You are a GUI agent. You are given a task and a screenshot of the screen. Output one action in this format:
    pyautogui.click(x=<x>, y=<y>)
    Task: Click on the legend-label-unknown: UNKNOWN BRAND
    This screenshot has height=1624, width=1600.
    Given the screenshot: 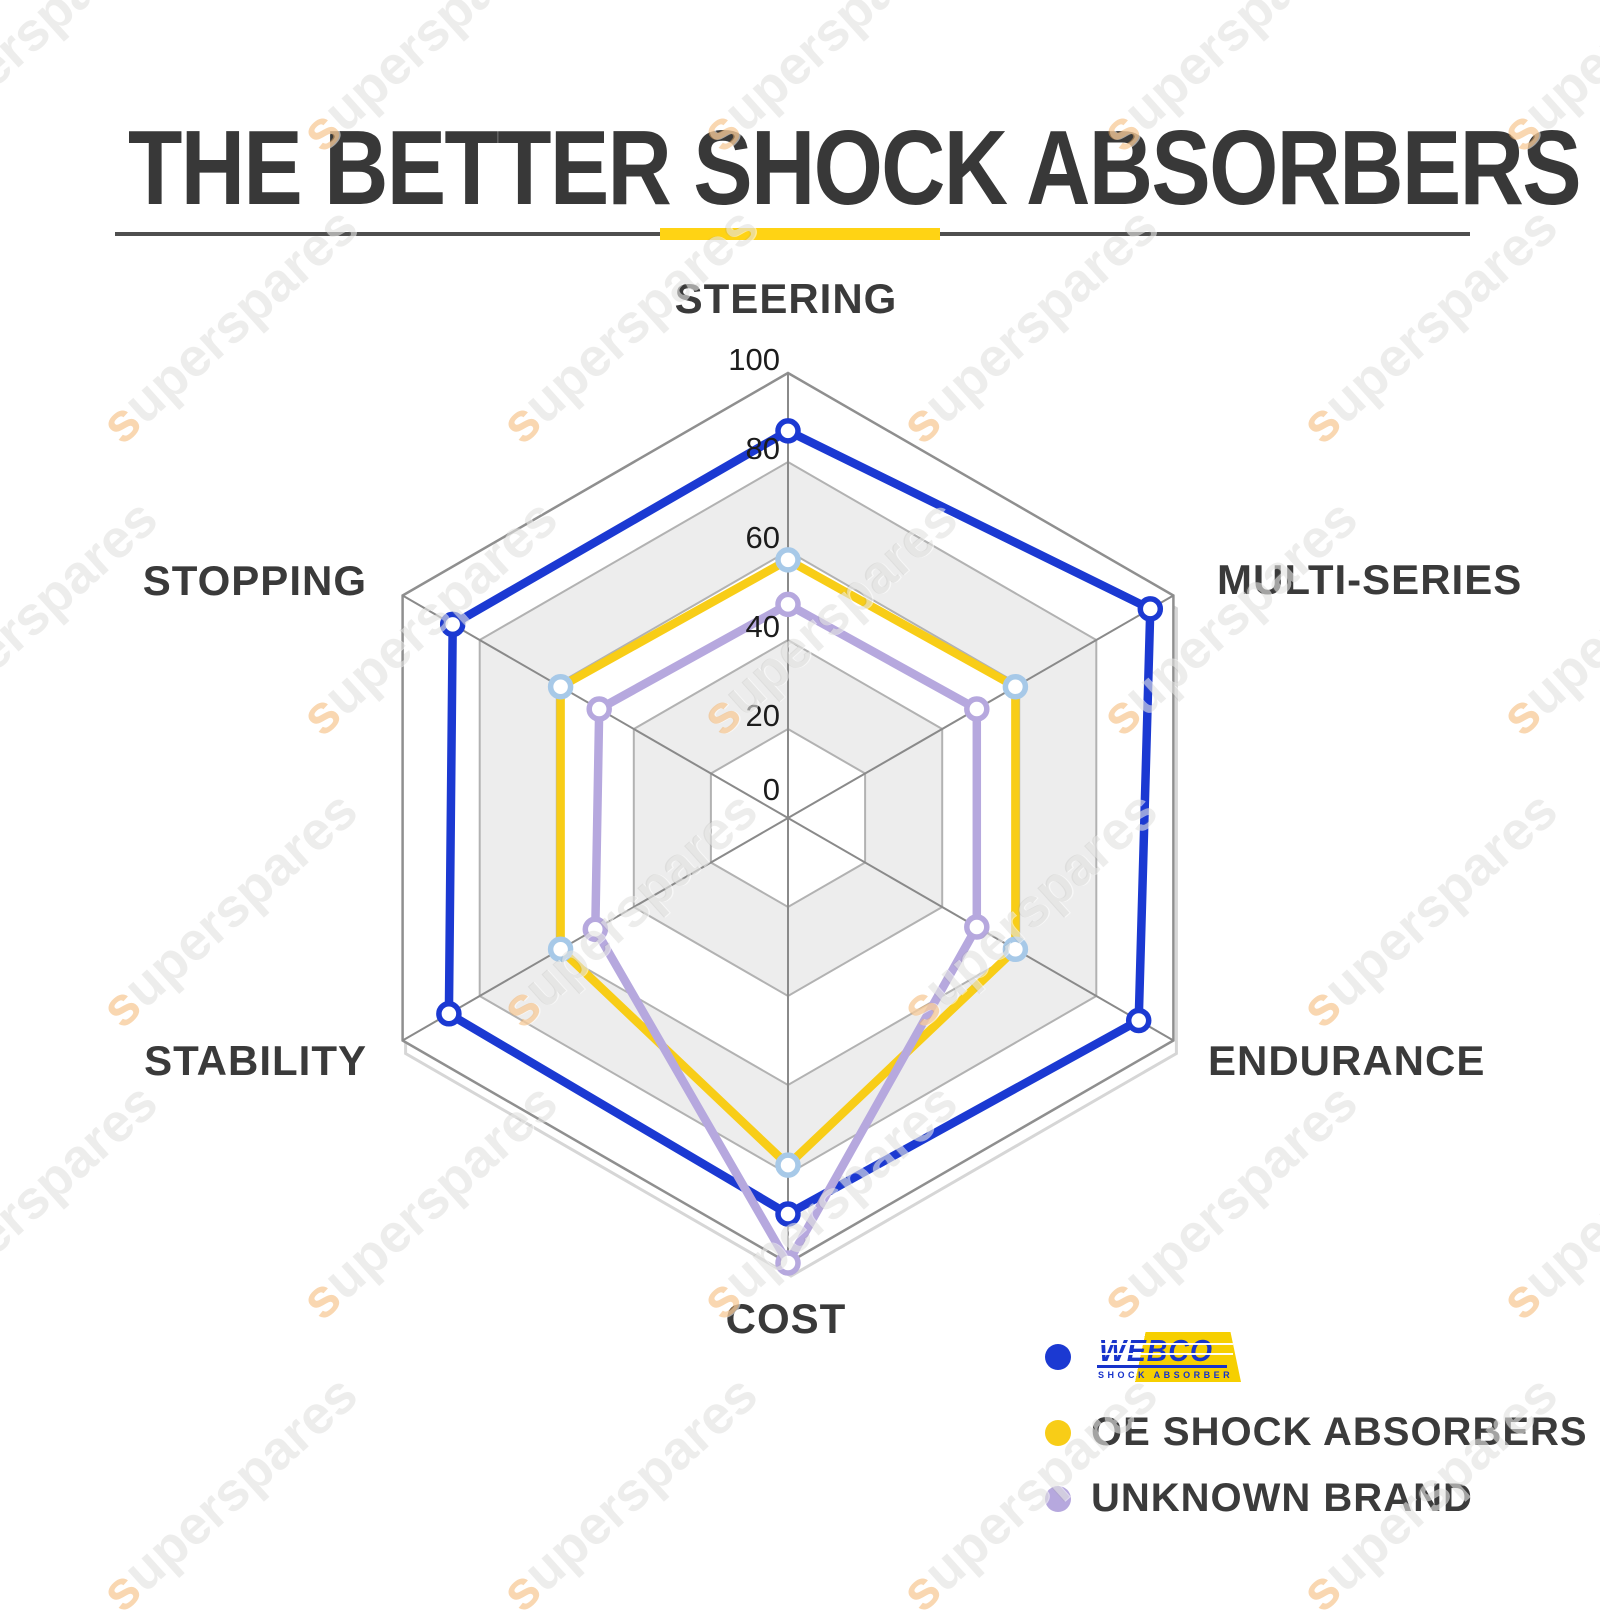 What is the action you would take?
    pyautogui.click(x=1282, y=1498)
    